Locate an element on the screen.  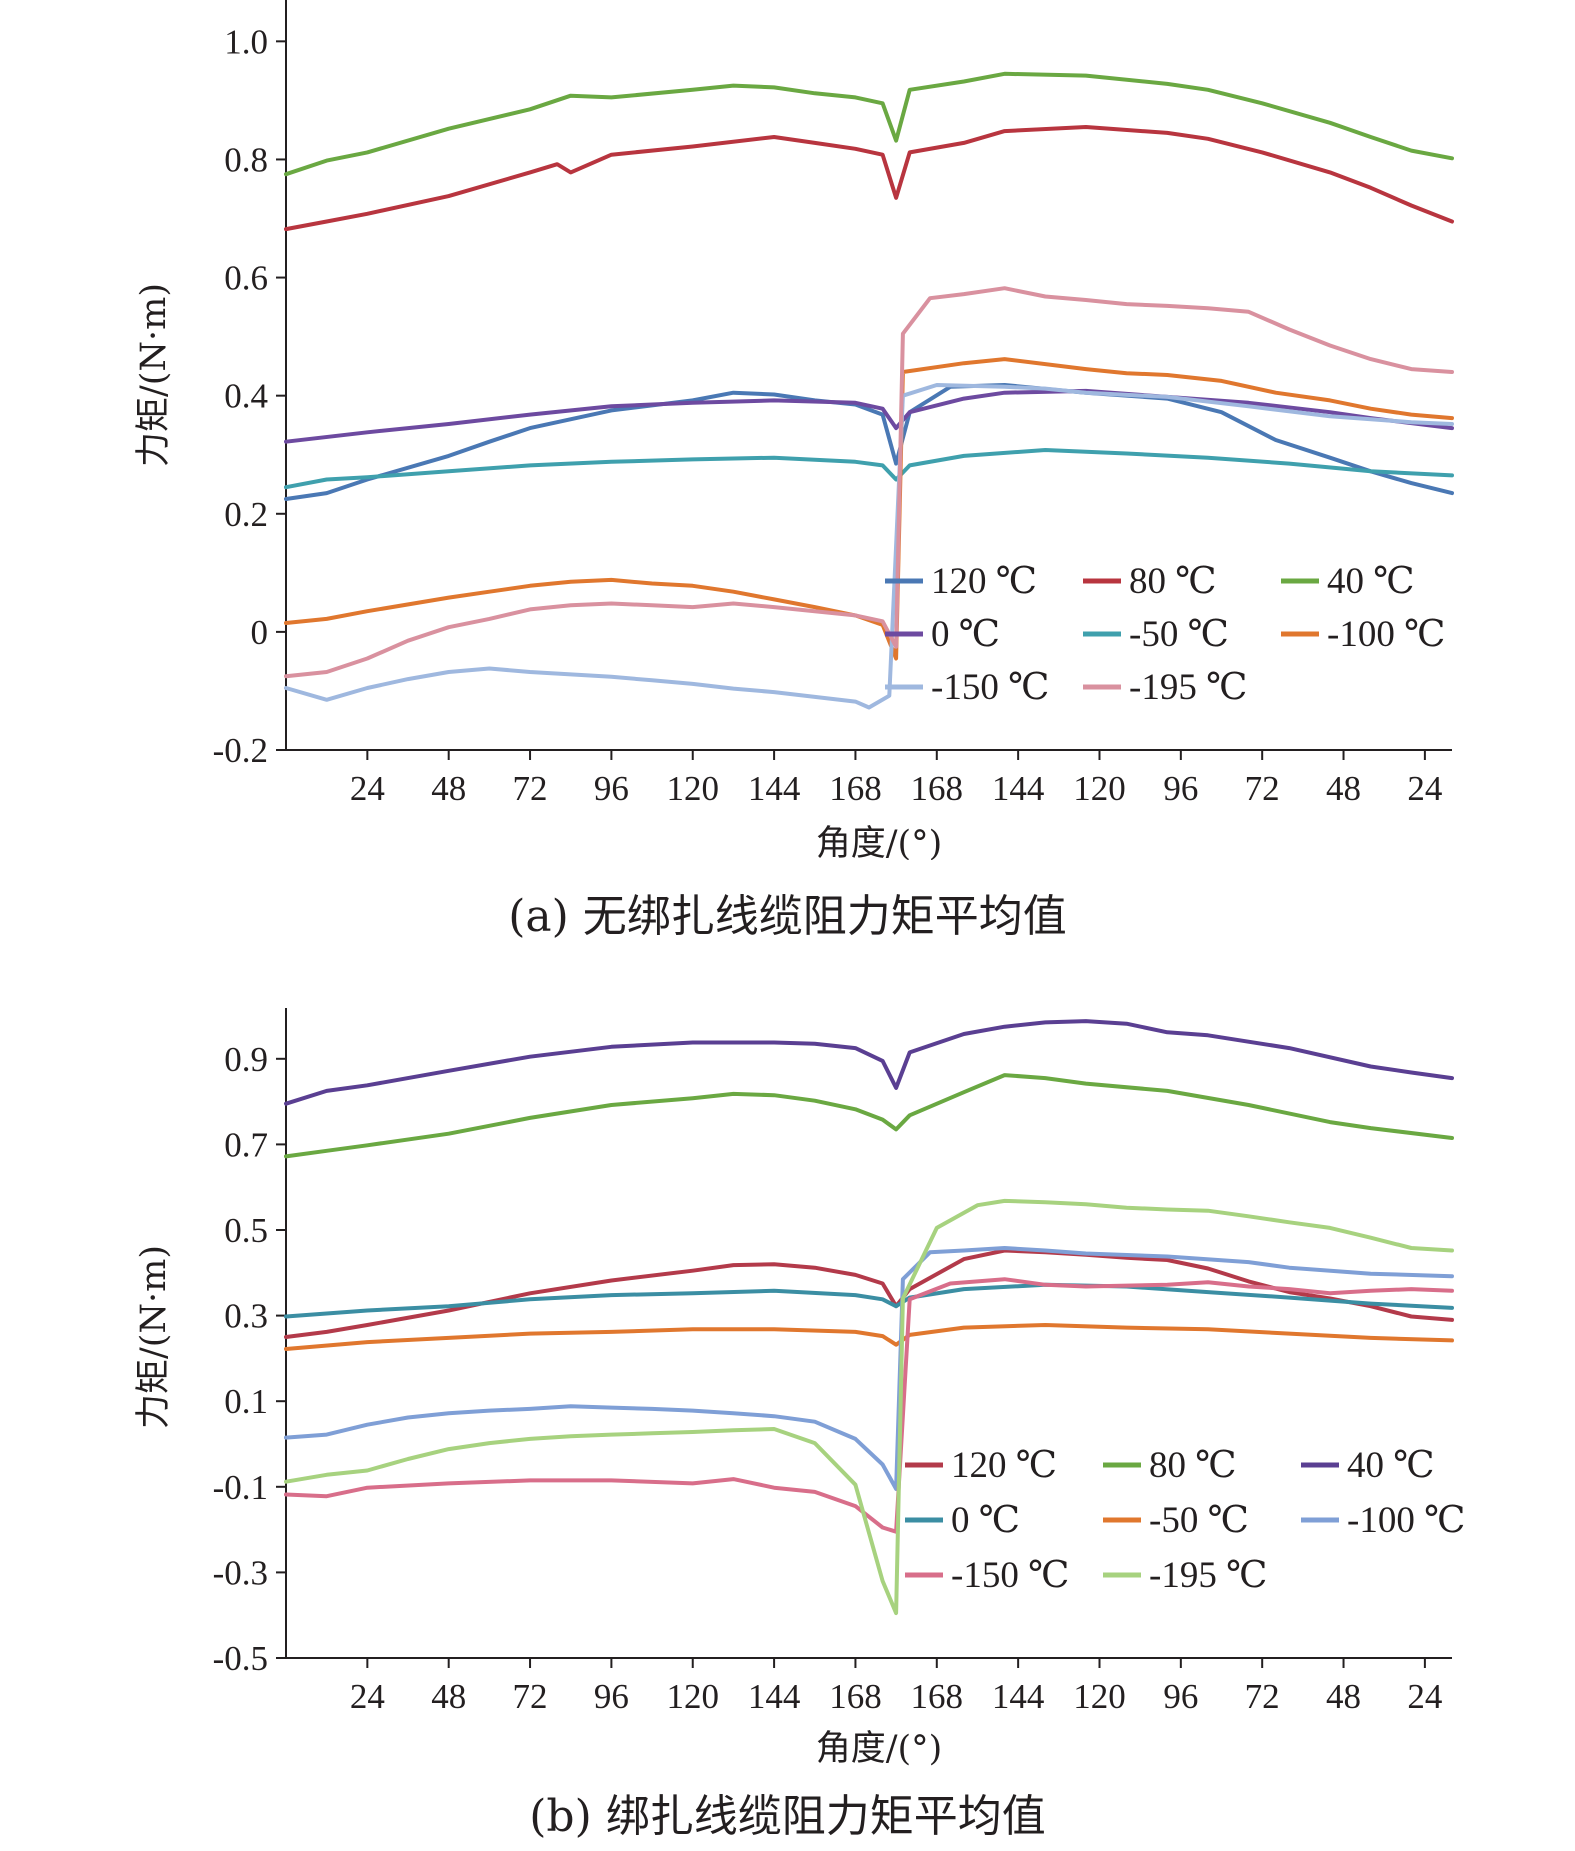
y-tick-label: 0.4 is located at coordinates (246, 396).